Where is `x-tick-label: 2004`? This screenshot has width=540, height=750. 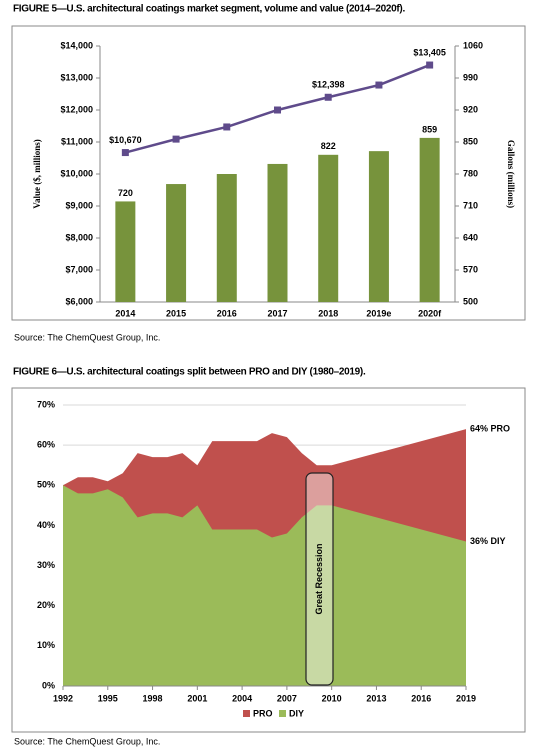 x-tick-label: 2004 is located at coordinates (242, 698).